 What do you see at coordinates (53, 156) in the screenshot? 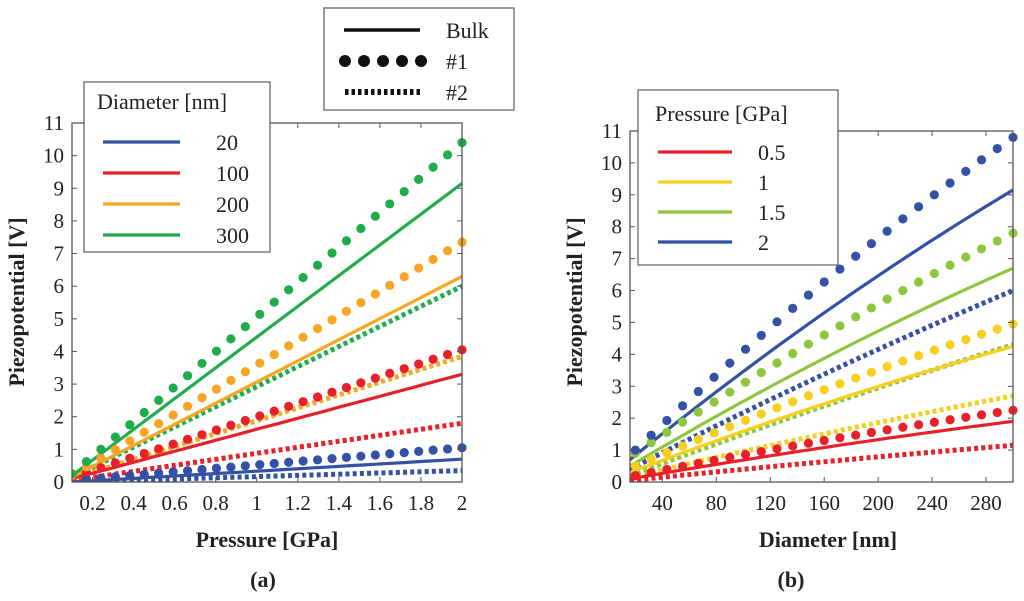
I see `y-tick-label: 10` at bounding box center [53, 156].